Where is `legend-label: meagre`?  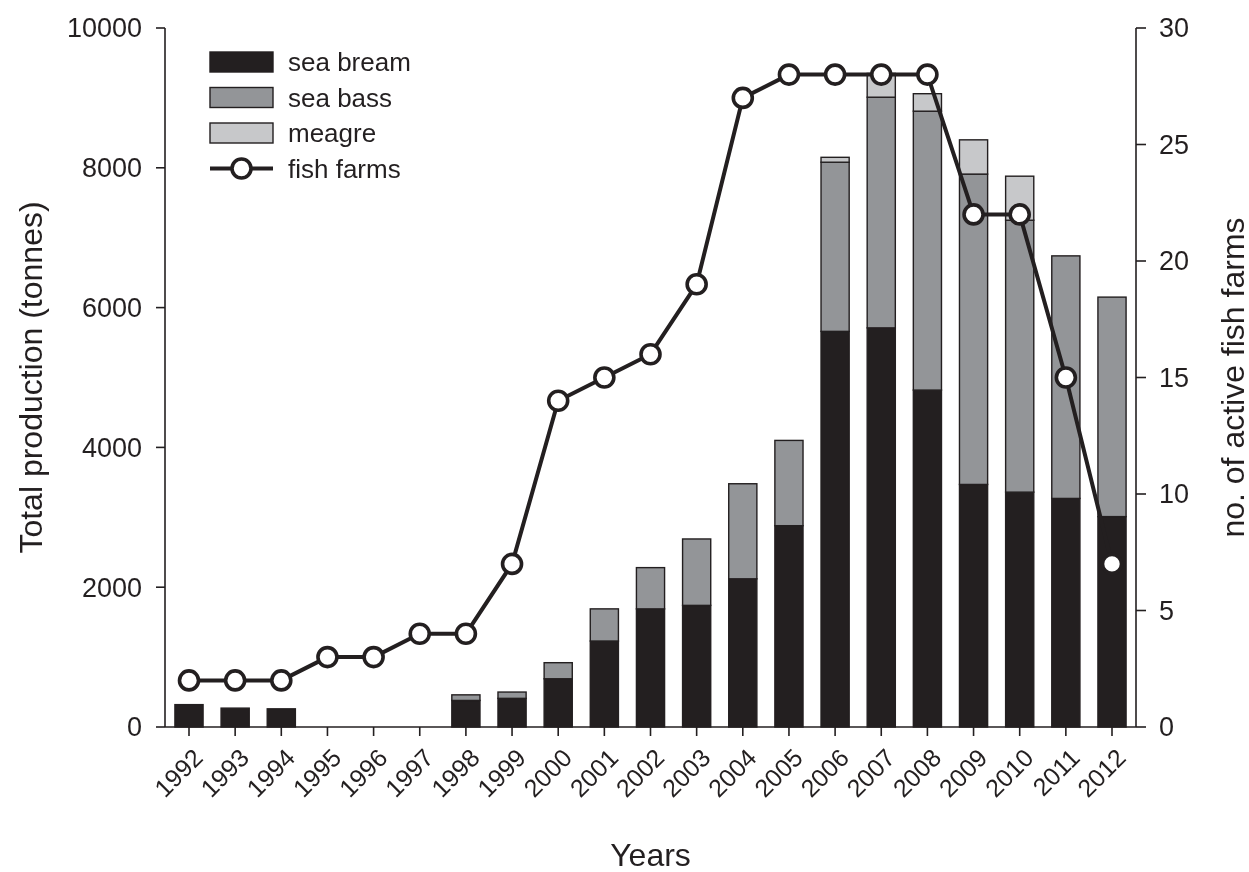 legend-label: meagre is located at coordinates (332, 133).